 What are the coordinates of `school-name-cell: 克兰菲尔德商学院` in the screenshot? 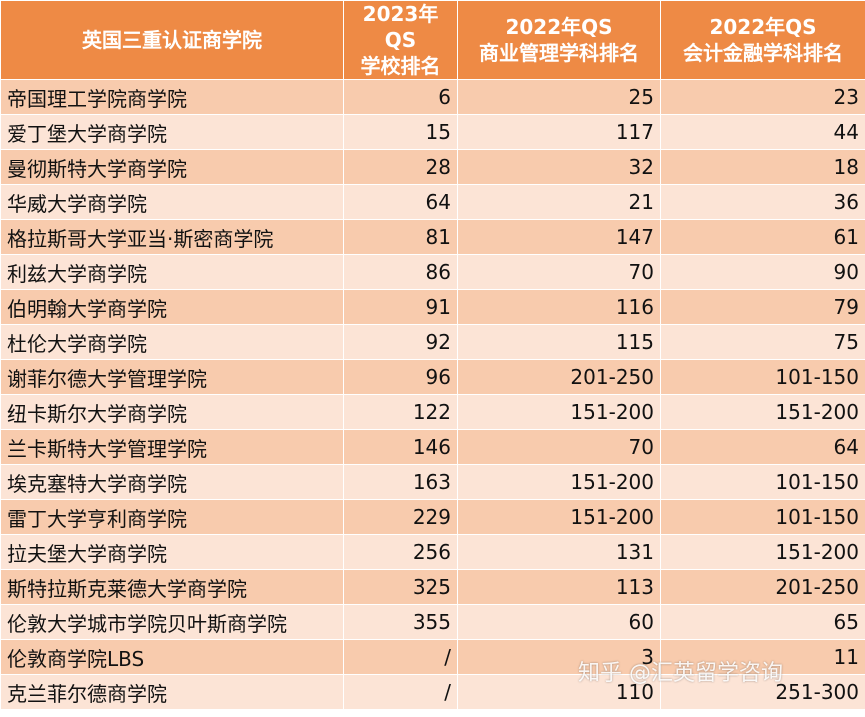 It's located at (172, 692).